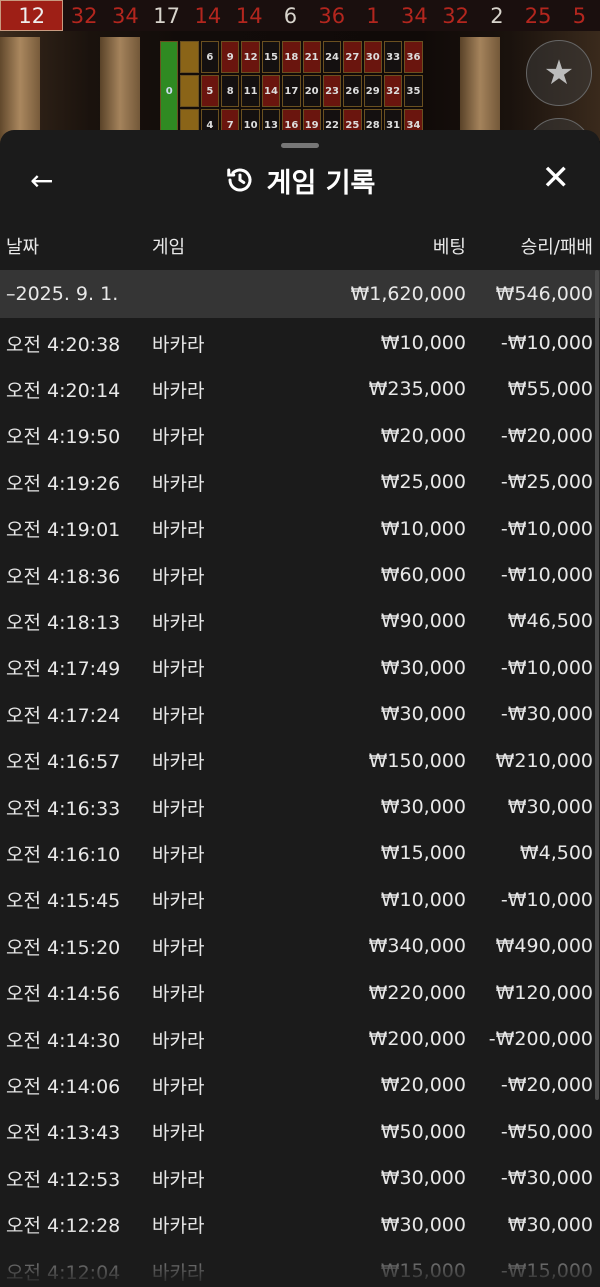 The width and height of the screenshot is (600, 1287). Describe the element at coordinates (300, 993) in the screenshot. I see `history-row: 오전 4:14:56 바카라 ₩220,000 ₩120,000` at that location.